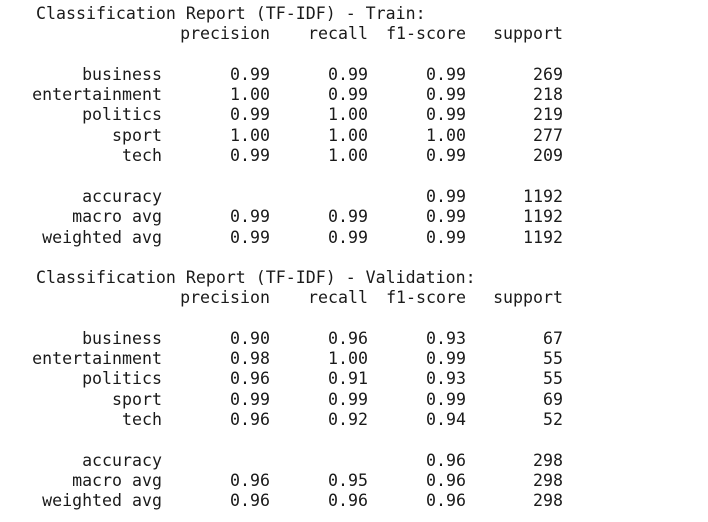 The width and height of the screenshot is (708, 522). I want to click on class-row-politics: politics 0.99 1.00 0.99 219, so click(354, 115).